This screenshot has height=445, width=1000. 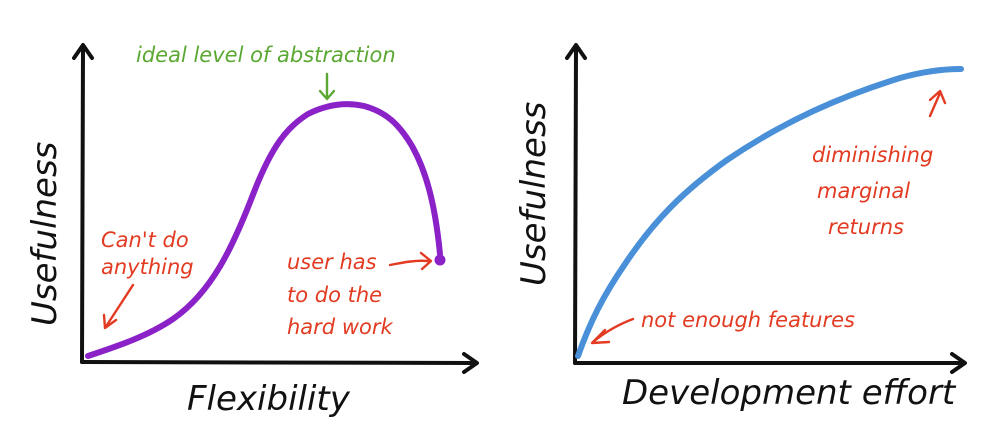 I want to click on left-x-axis, so click(x=278, y=362).